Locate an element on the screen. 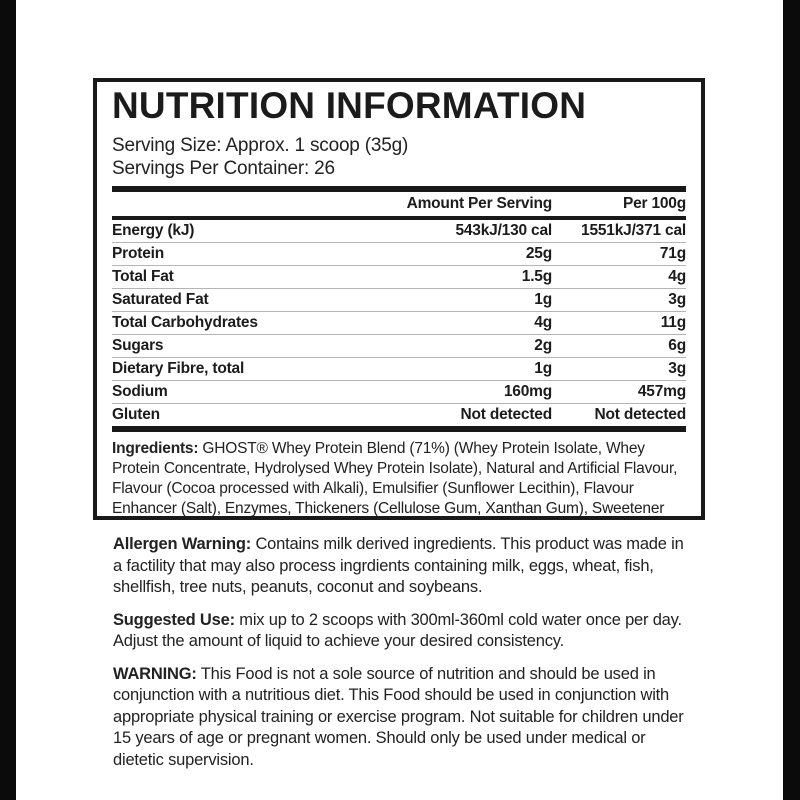  row-per-serving: 160mg is located at coordinates (473, 392).